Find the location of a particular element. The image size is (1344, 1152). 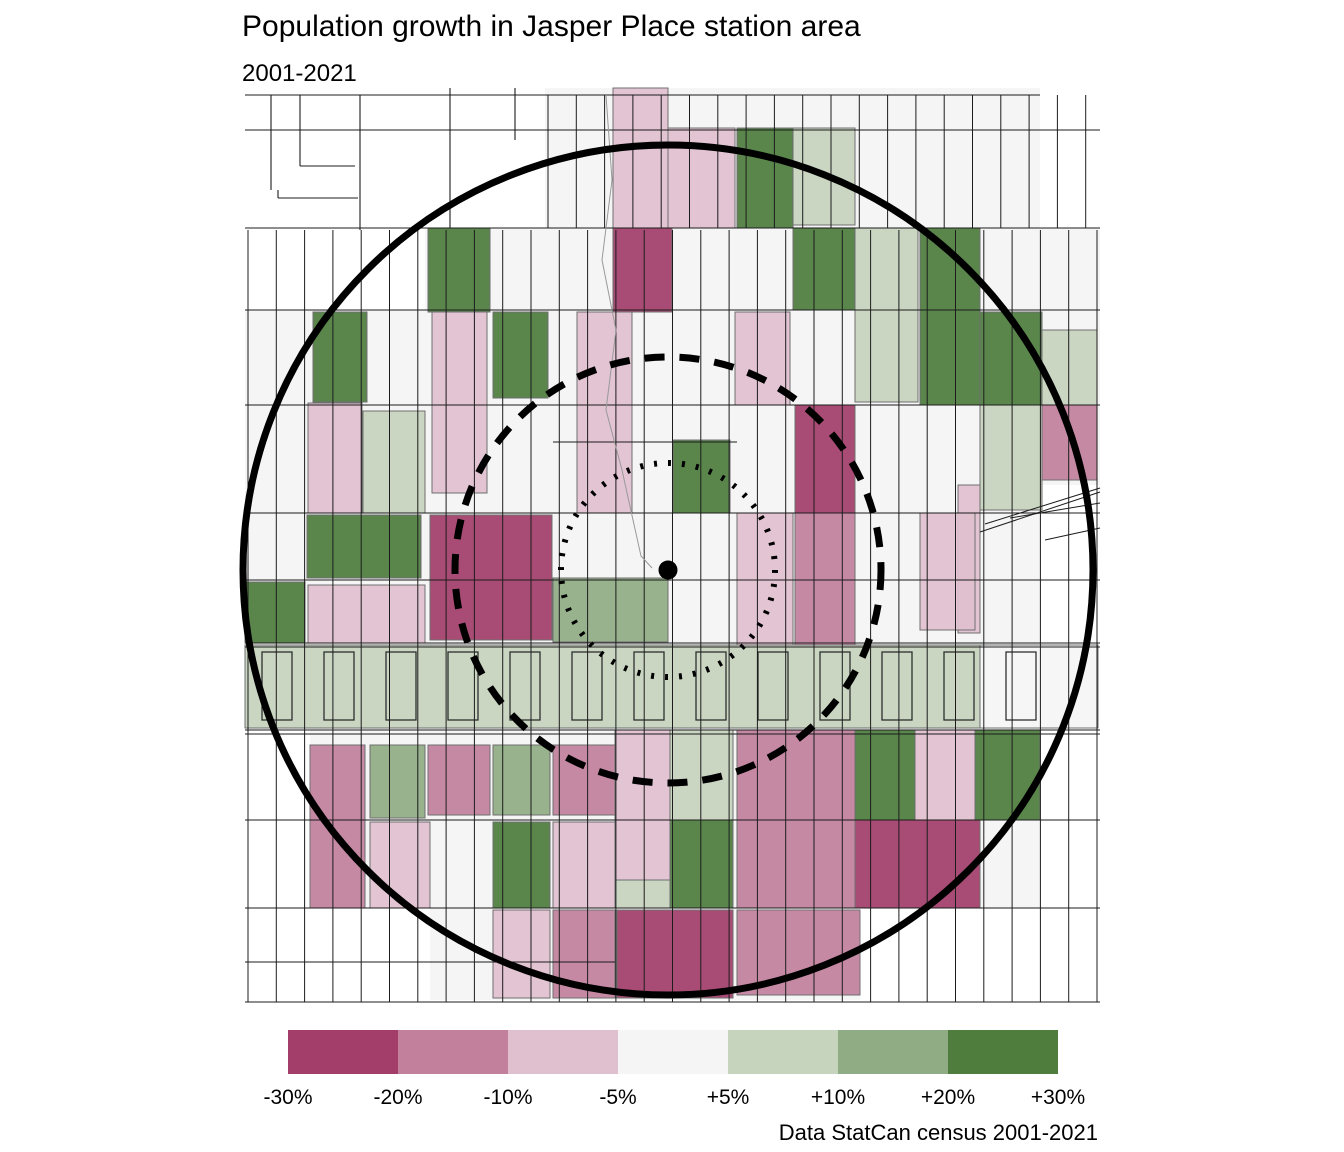

station-dot is located at coordinates (668, 570).